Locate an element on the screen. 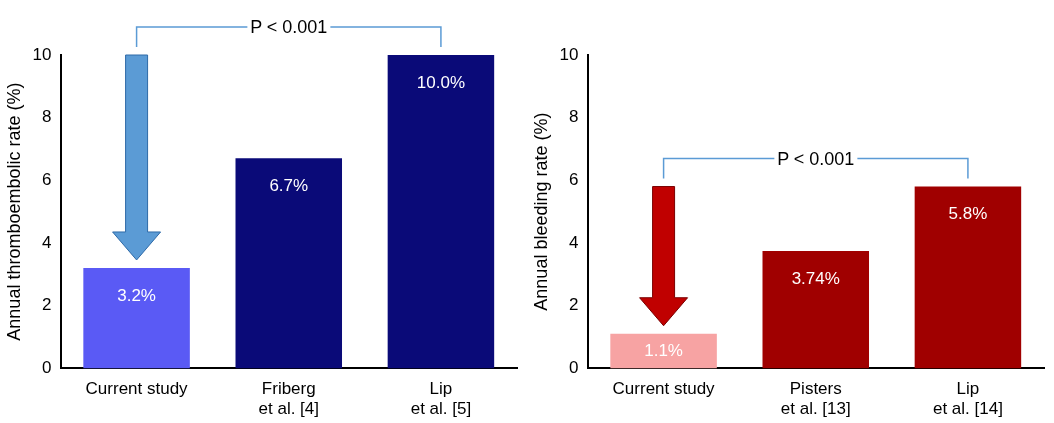  data-label: 1.1% is located at coordinates (663, 350).